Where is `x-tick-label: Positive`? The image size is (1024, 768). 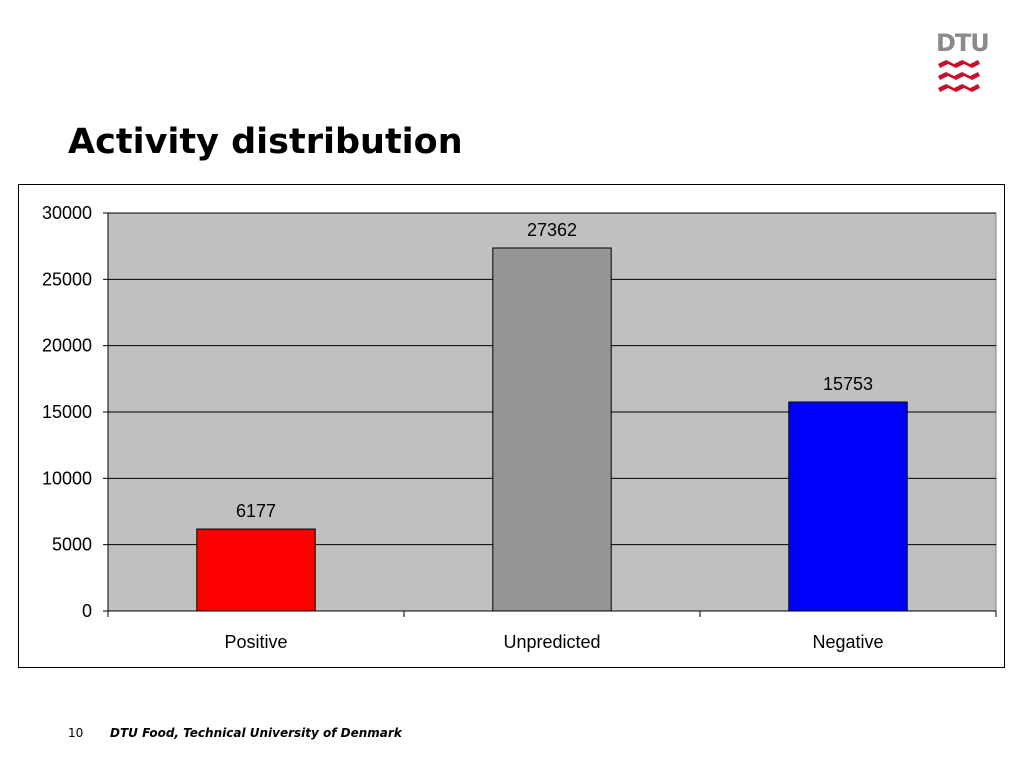 x-tick-label: Positive is located at coordinates (255, 642).